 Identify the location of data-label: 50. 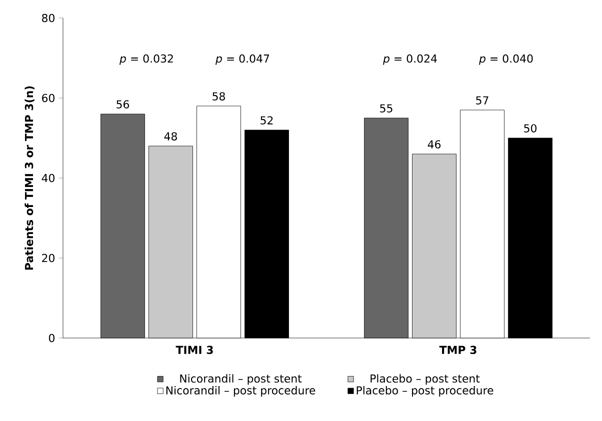
(530, 128).